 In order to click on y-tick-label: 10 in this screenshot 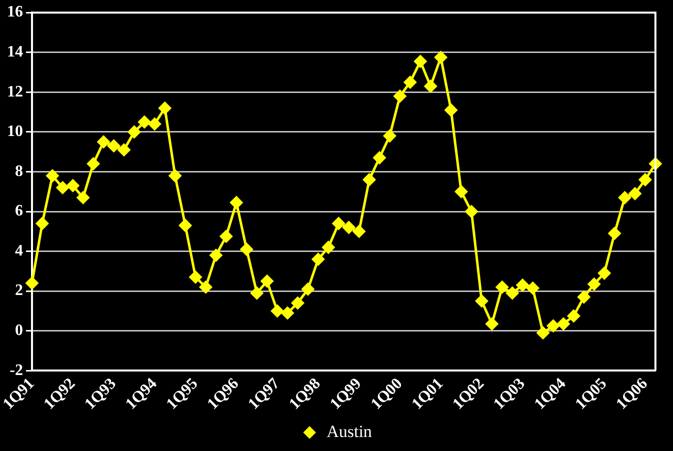, I will do `click(15, 131)`.